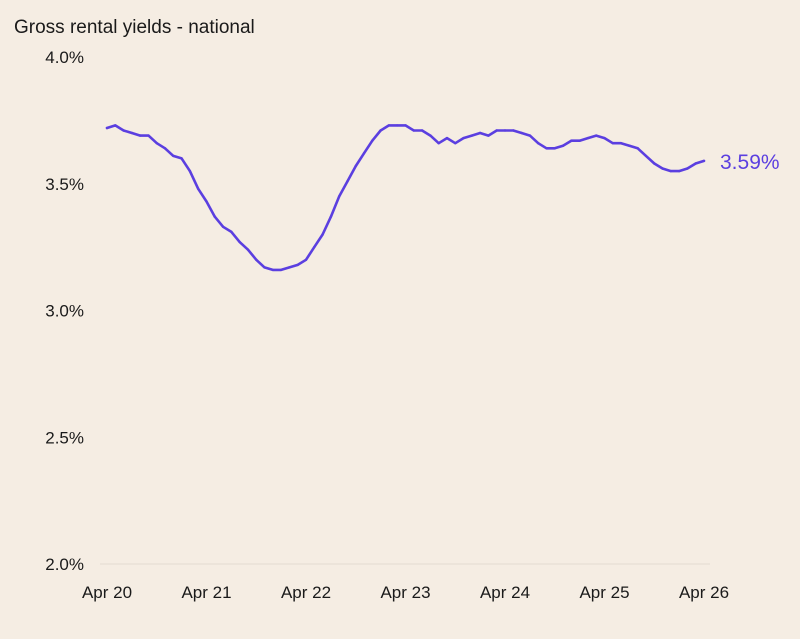 The image size is (800, 639). I want to click on y-tick-label: 3.5%, so click(64, 184).